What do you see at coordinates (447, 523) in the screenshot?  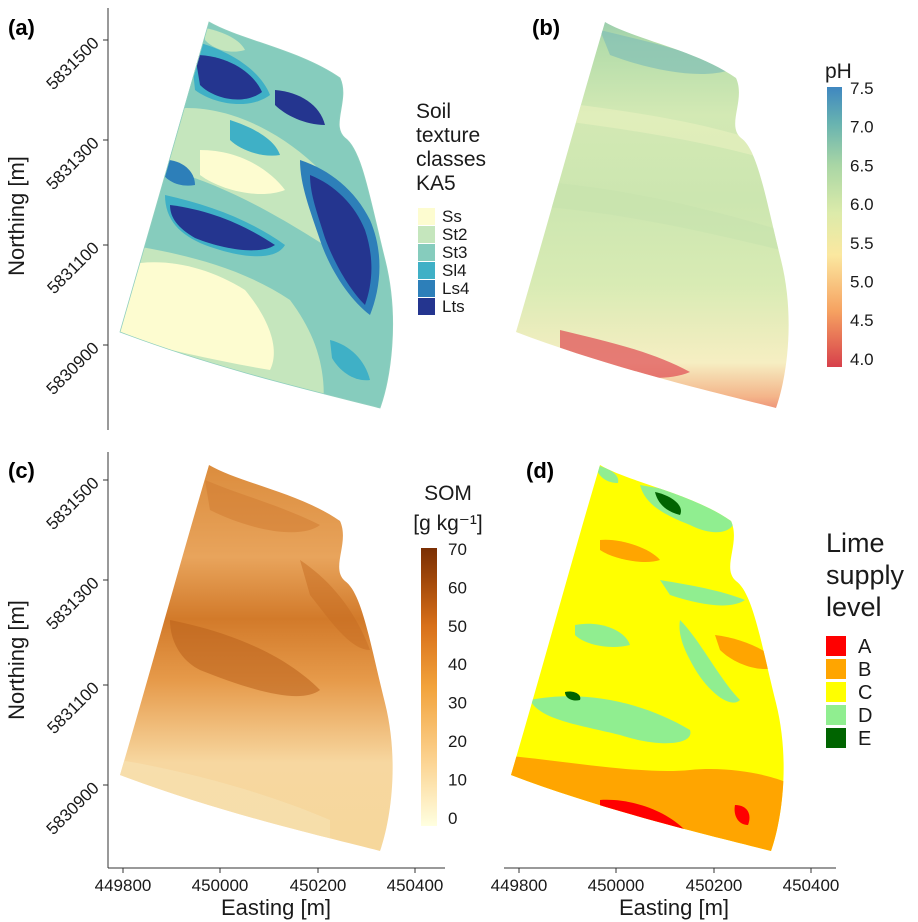 I see `som-legend-unit: [g kg⁻¹]` at bounding box center [447, 523].